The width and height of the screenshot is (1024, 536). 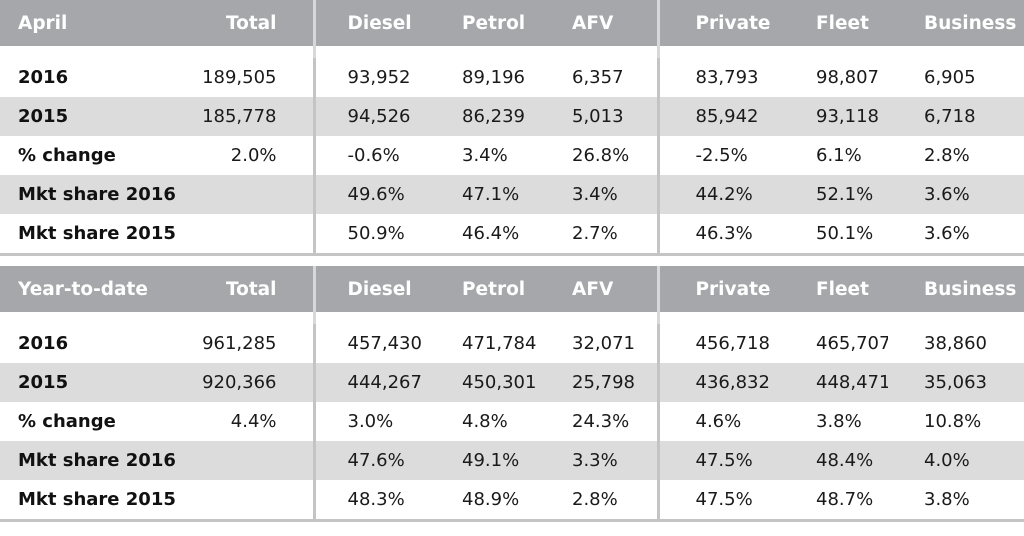 What do you see at coordinates (253, 155) in the screenshot?
I see `table-cell: 2.0%` at bounding box center [253, 155].